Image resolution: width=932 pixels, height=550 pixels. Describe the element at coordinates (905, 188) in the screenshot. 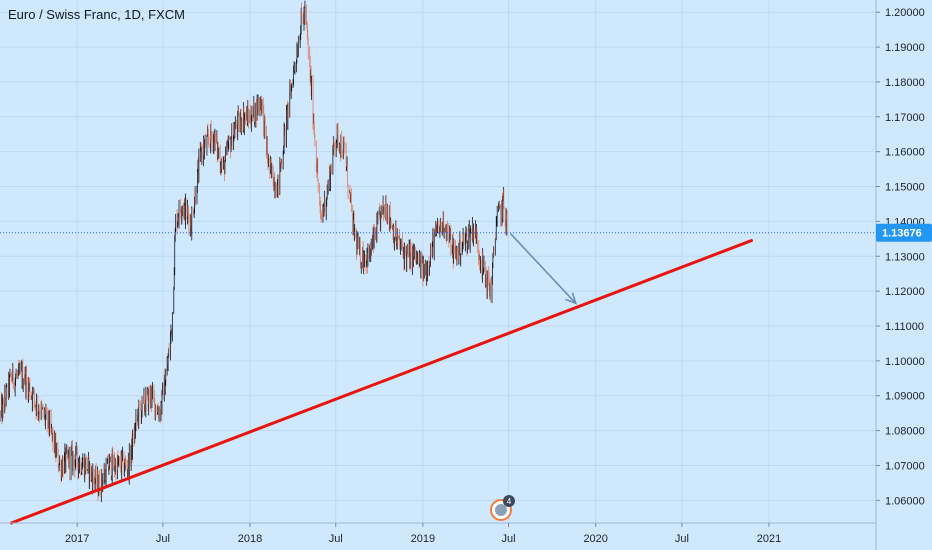

I see `price-tick-label: 1.15000` at that location.